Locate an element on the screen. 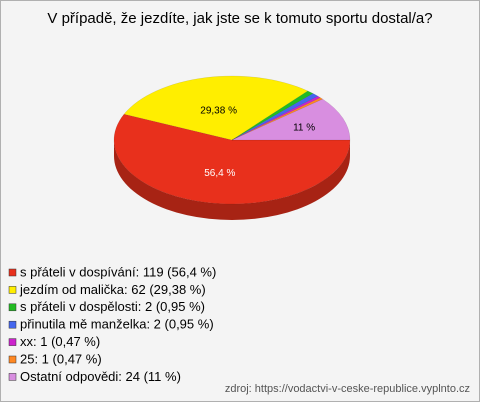 The image size is (480, 407). data-label: 11 % is located at coordinates (304, 127).